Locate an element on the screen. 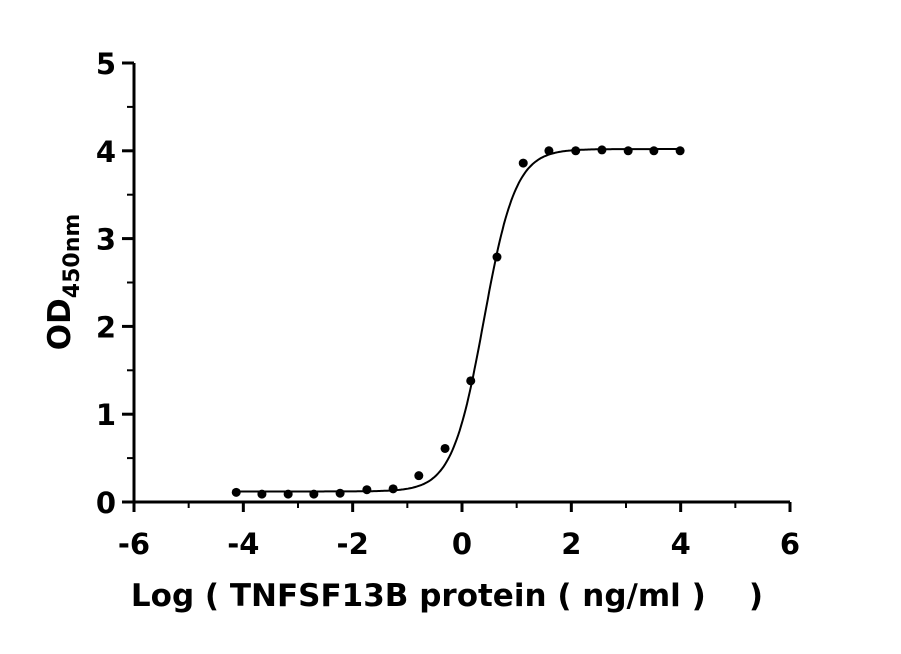 The width and height of the screenshot is (901, 654). svg-text: OD450nm is located at coordinates (63, 282).